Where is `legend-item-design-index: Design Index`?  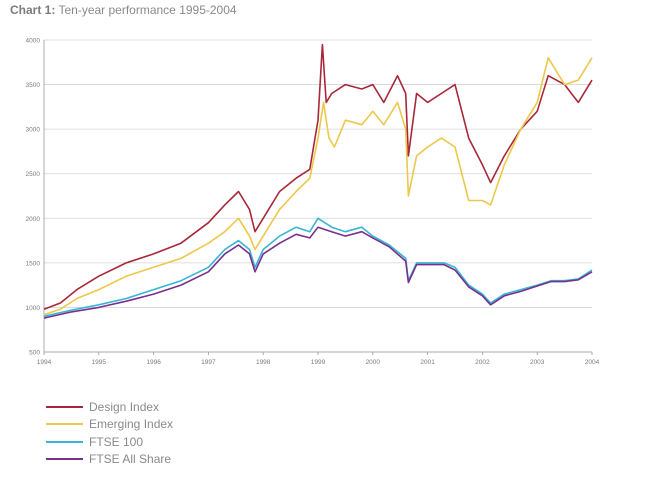
legend-item-design-index: Design Index is located at coordinates (109, 407).